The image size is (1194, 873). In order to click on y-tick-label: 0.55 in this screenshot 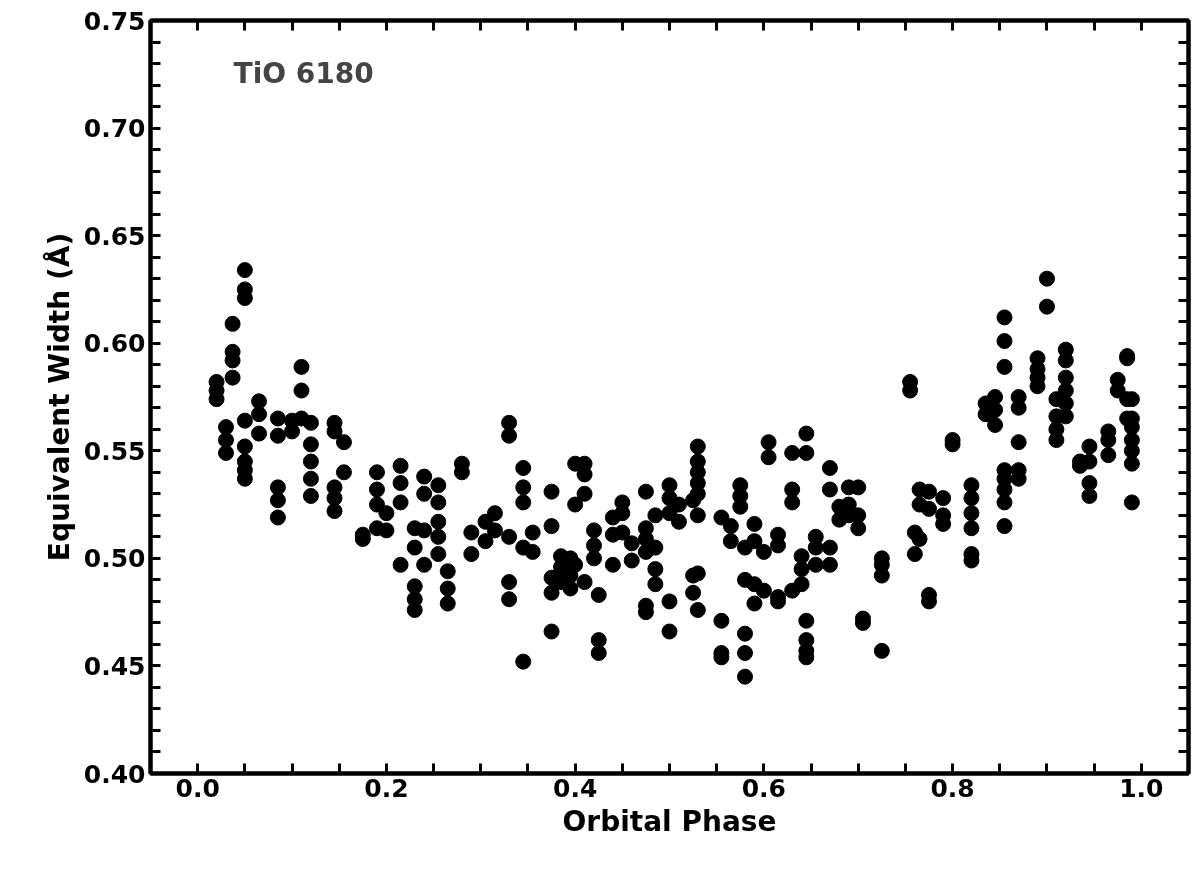, I will do `click(114, 451)`.